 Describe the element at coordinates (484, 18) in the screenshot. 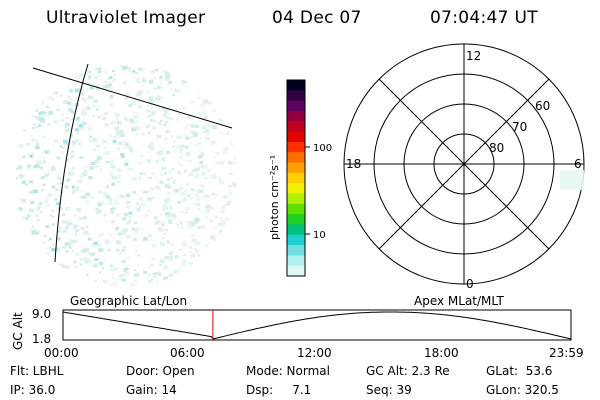

I see `time-label: 07:04:47 UT` at that location.